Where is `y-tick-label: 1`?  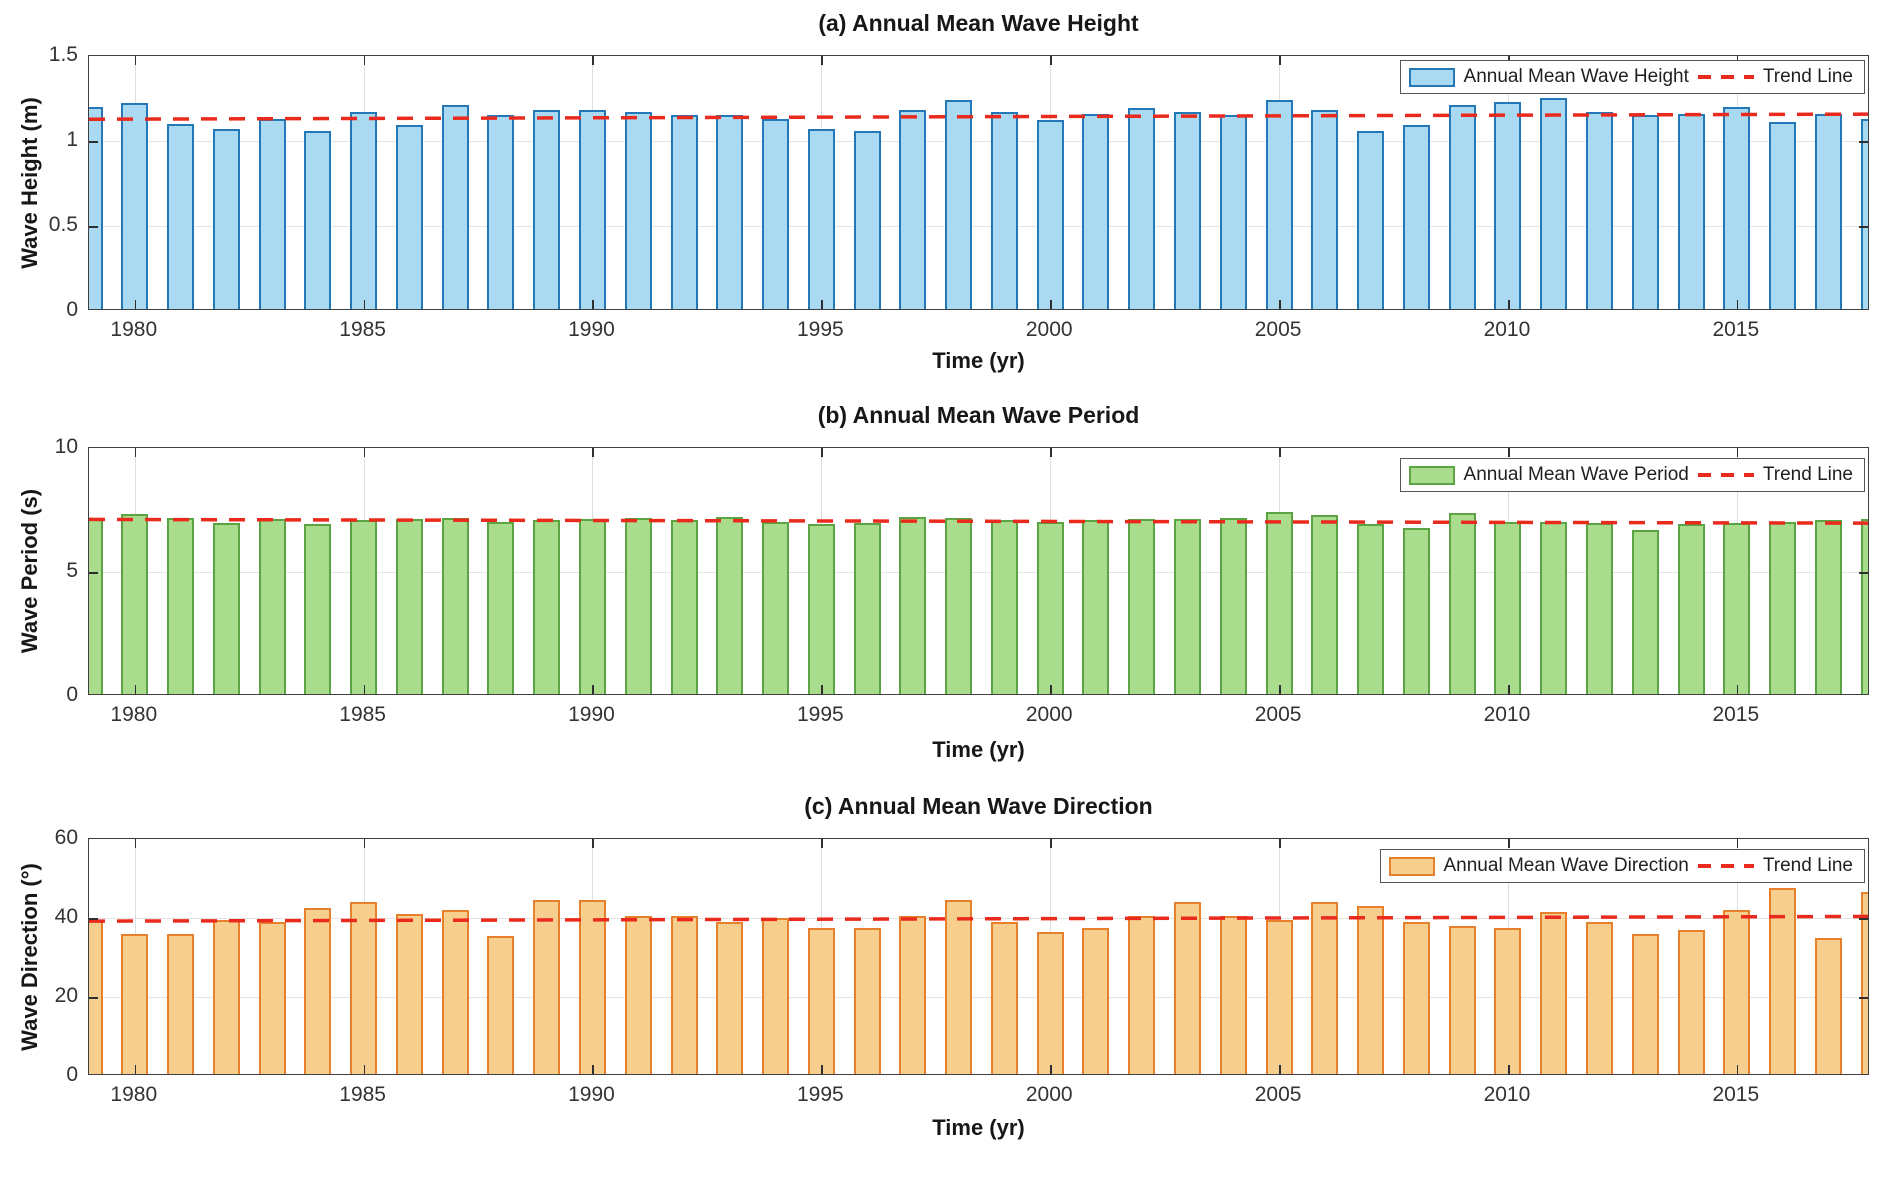 y-tick-label: 1 is located at coordinates (72, 139).